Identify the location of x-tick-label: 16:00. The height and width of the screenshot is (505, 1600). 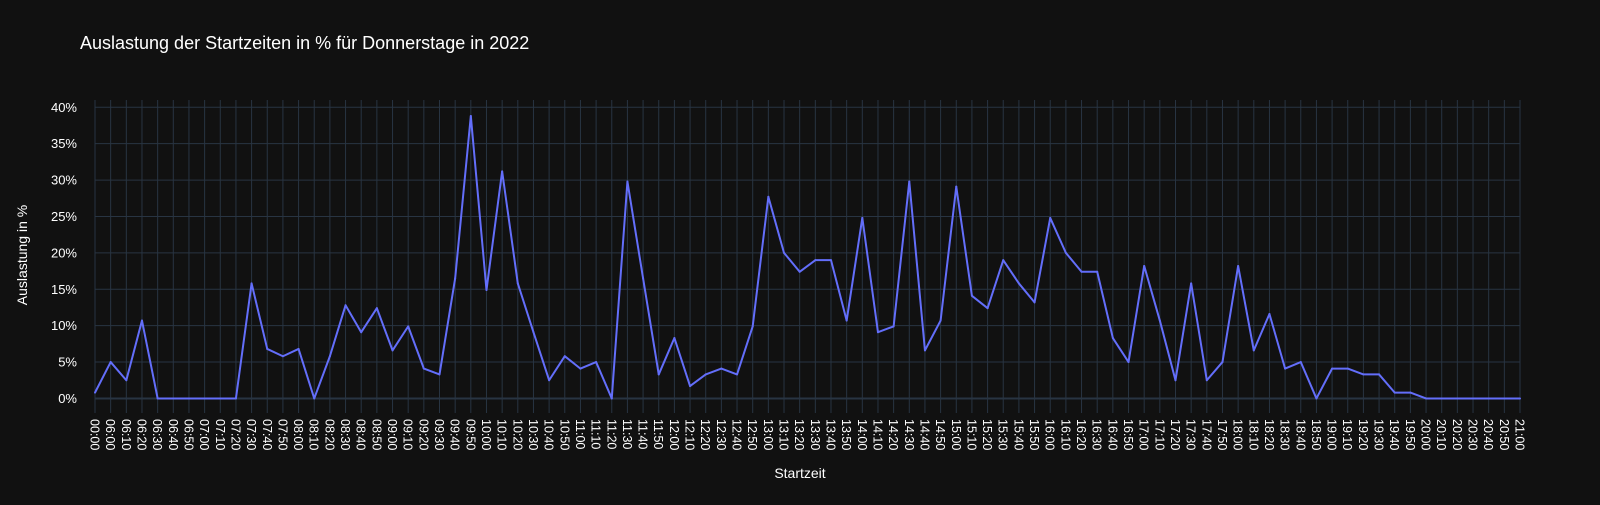
(1050, 434).